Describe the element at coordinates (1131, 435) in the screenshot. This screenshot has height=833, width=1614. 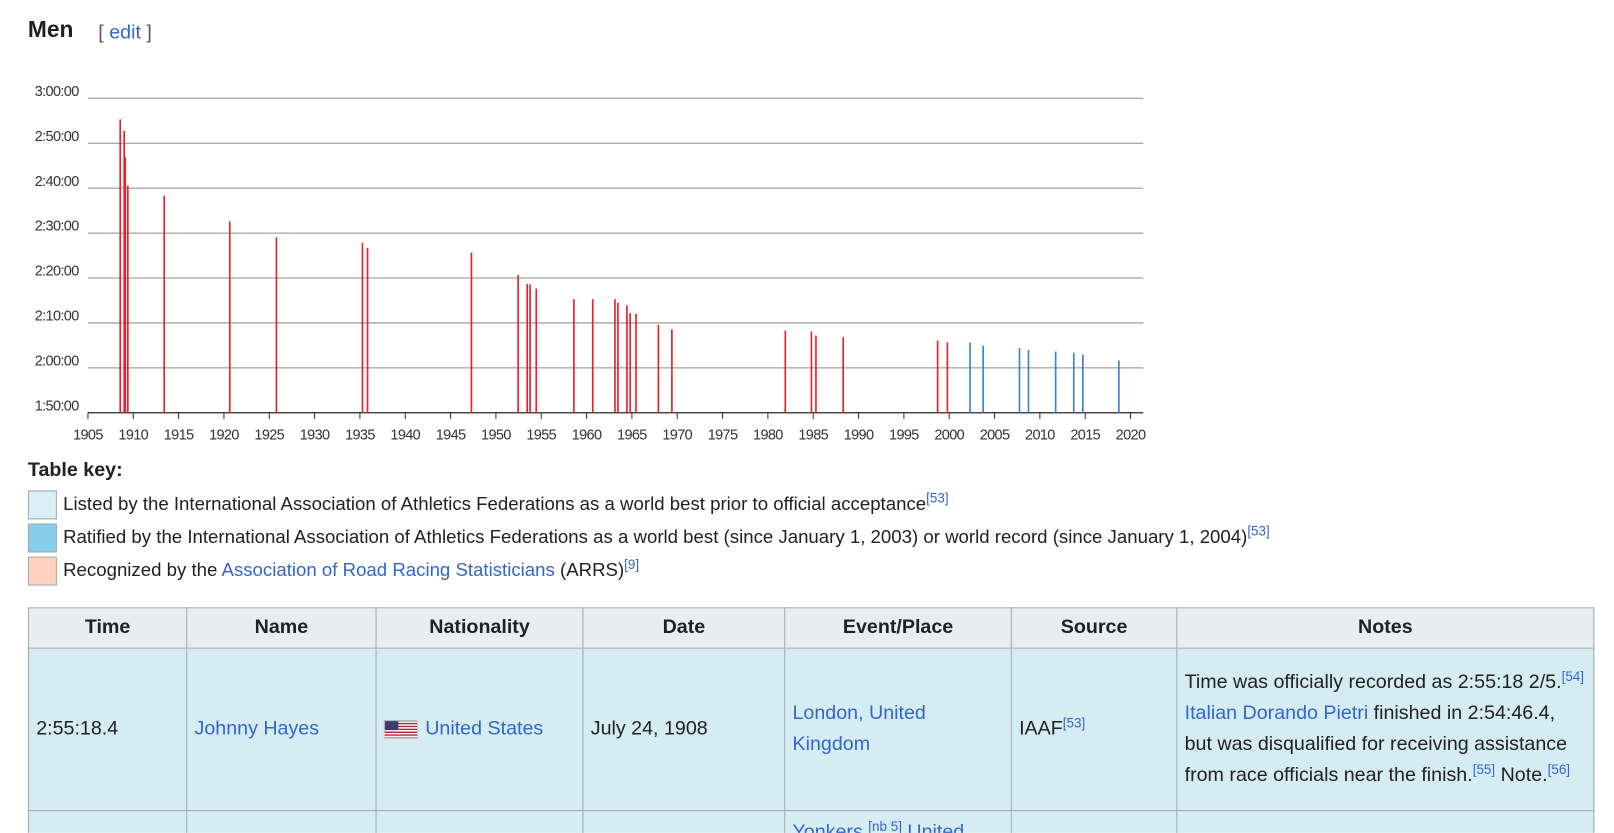
I see `x-tick-label: 2020` at that location.